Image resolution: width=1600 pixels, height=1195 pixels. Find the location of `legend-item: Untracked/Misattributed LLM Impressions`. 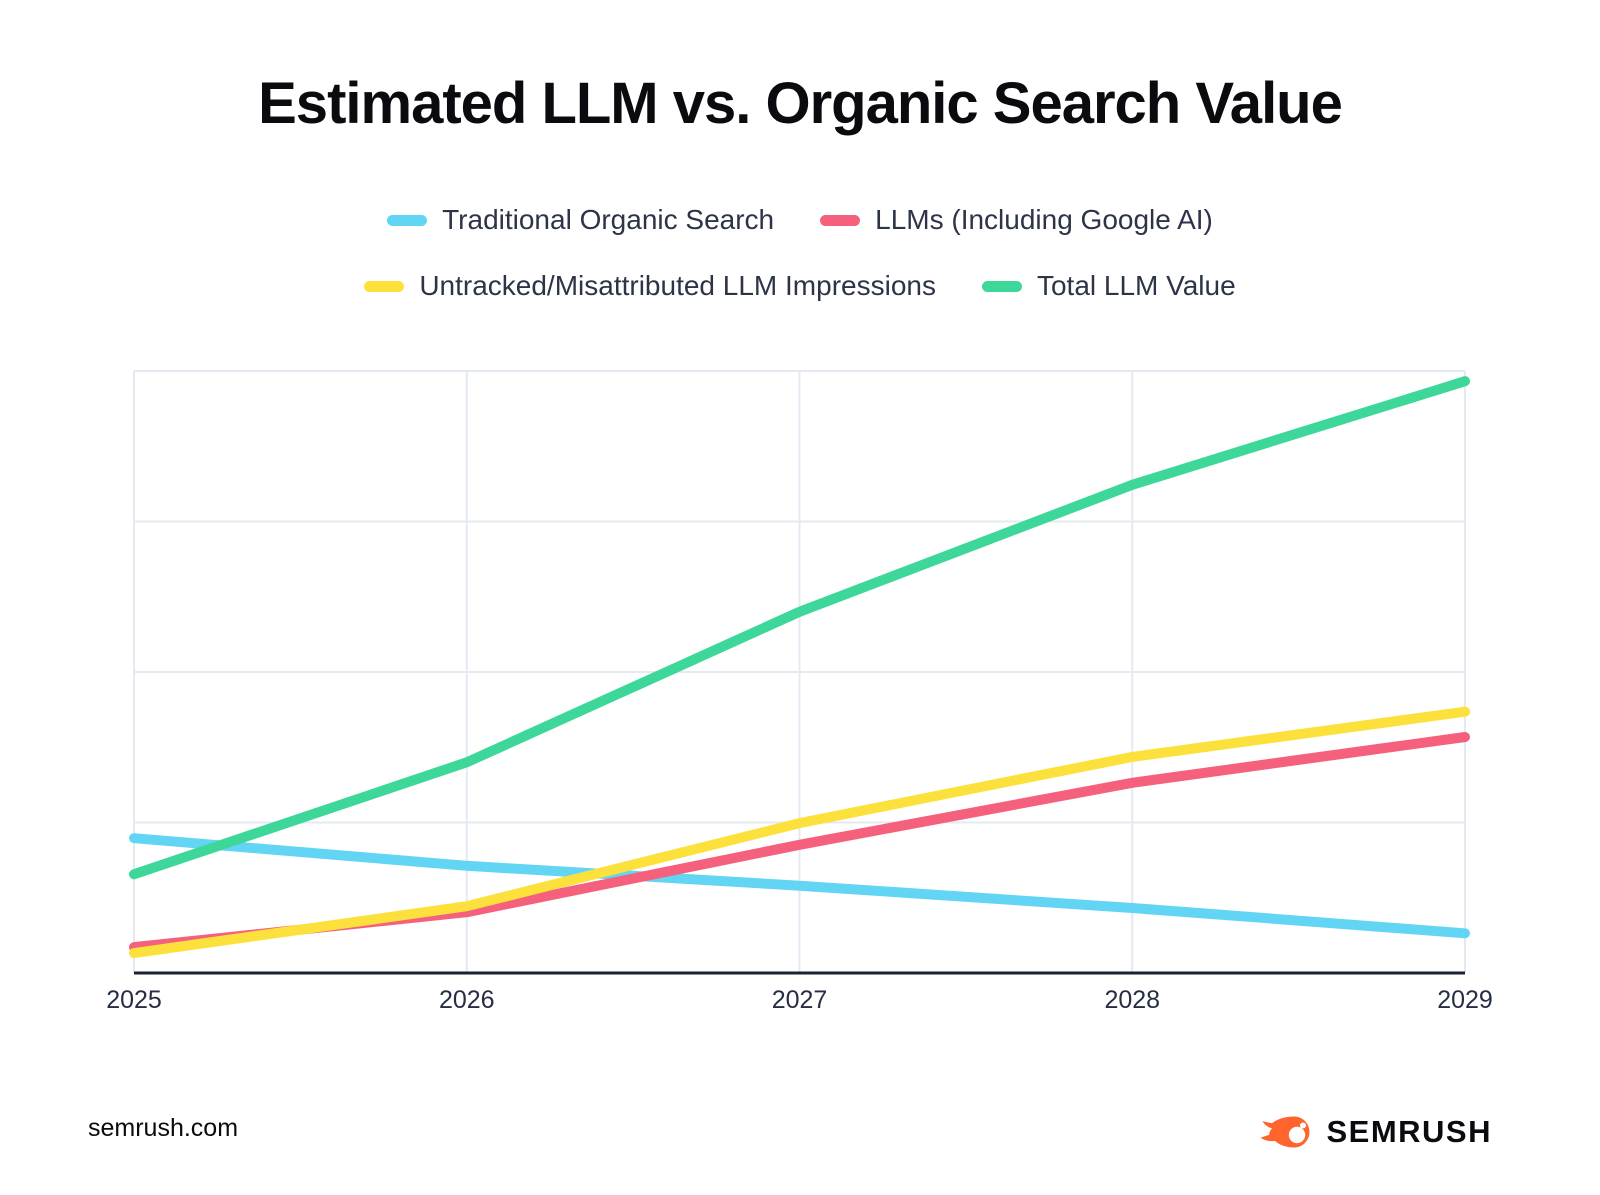

legend-item: Untracked/Misattributed LLM Impressions is located at coordinates (650, 286).